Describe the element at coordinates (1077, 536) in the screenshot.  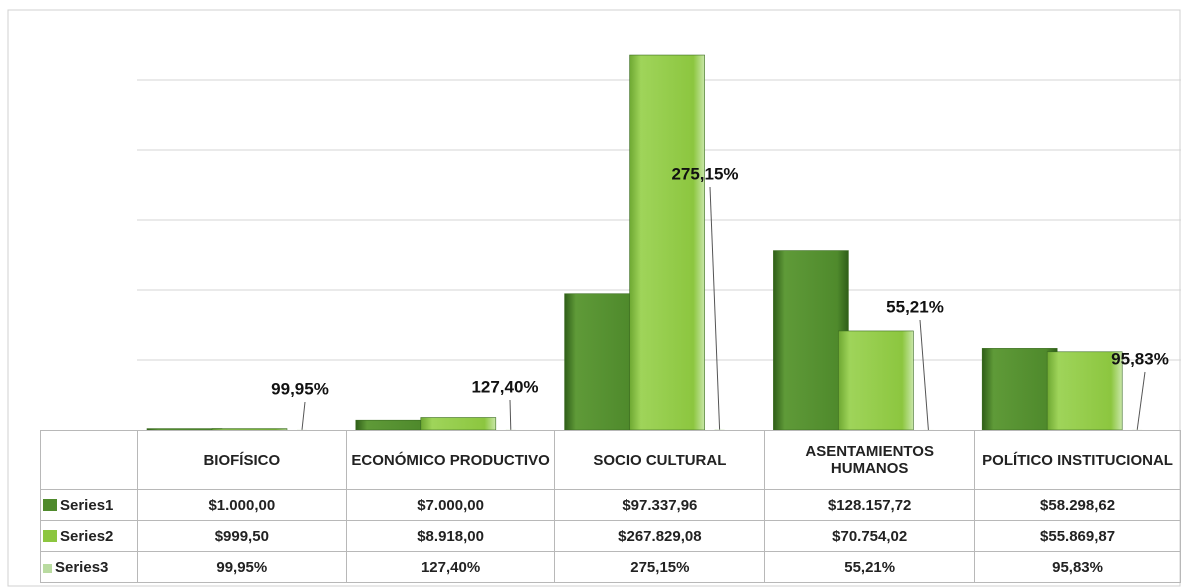
I see `table-value: $55.869,87` at that location.